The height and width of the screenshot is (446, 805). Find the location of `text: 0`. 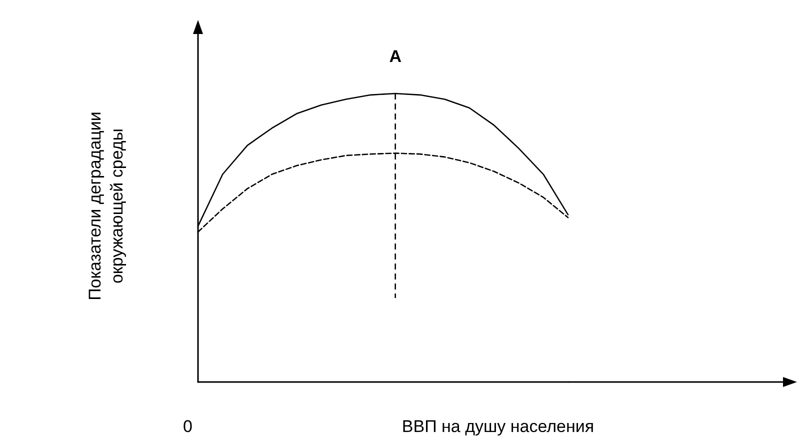

text: 0 is located at coordinates (187, 426).